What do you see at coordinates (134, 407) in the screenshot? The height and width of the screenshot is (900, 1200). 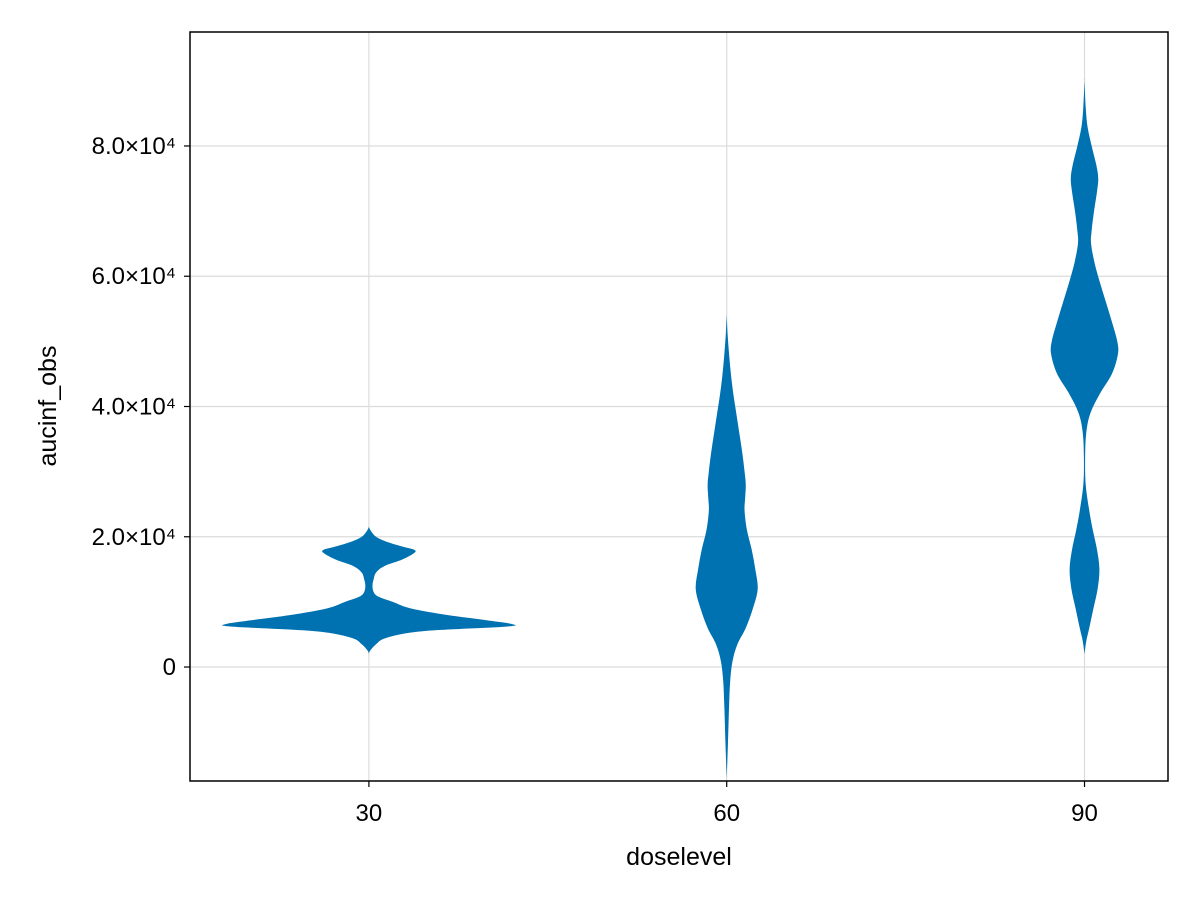 I see `y-tick-label: 4.0×10⁴` at bounding box center [134, 407].